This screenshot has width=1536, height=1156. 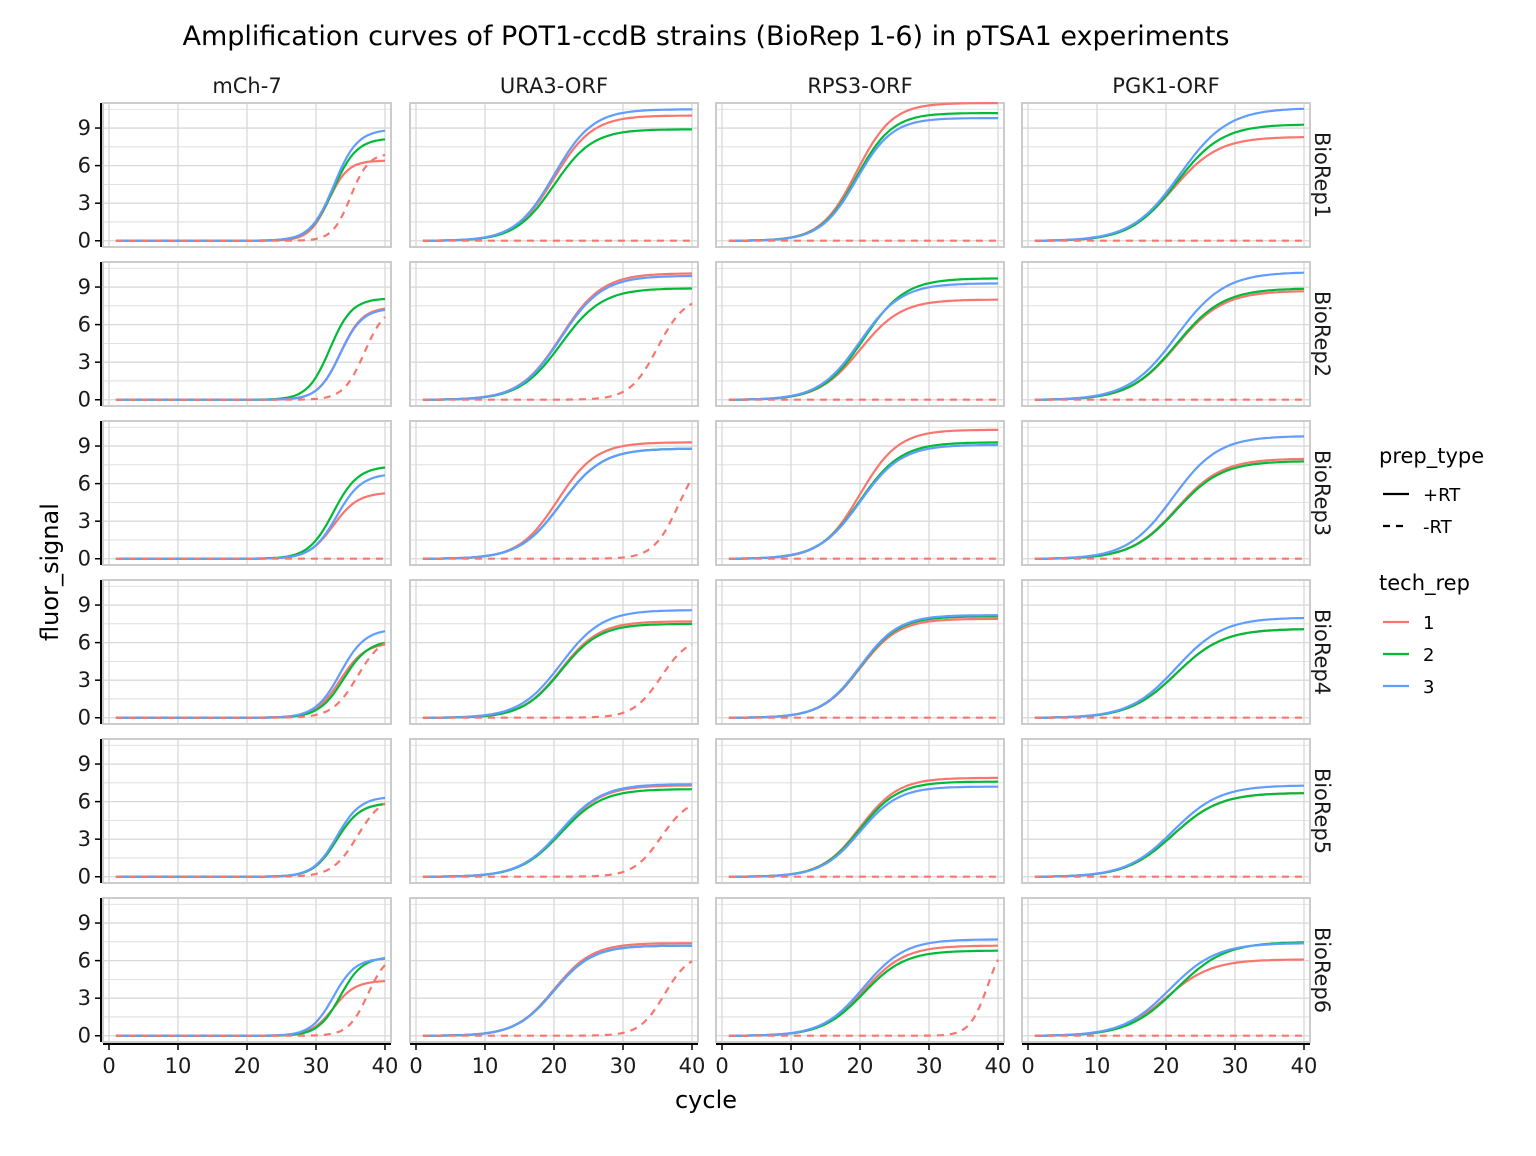 I want to click on panel-pgk1-orf-biorep4, so click(x=1166, y=652).